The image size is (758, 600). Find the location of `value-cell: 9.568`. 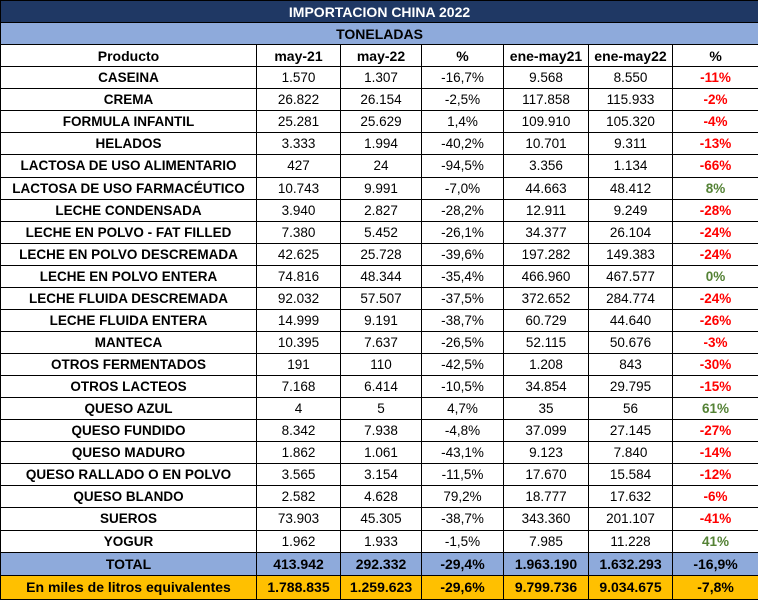

value-cell: 9.568 is located at coordinates (546, 78).